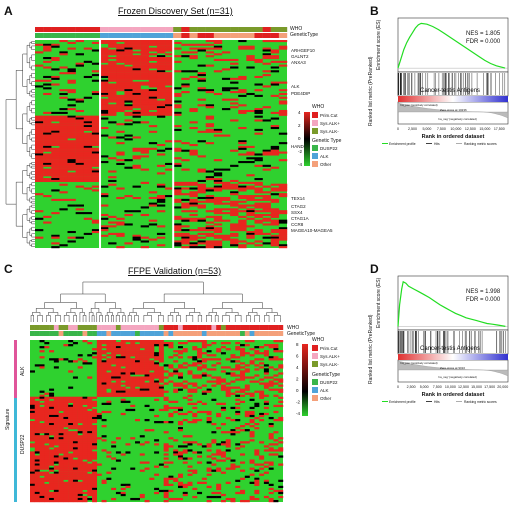  I want to click on rank-color-bar, so click(453, 99).